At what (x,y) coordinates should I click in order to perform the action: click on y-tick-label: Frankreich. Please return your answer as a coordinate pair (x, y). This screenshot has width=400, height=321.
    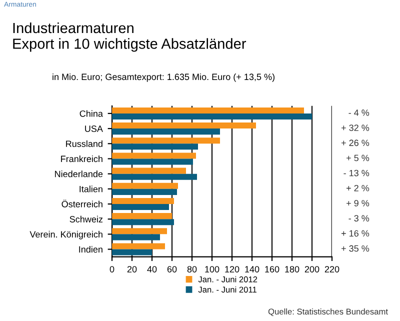
    Looking at the image, I should click on (81, 158).